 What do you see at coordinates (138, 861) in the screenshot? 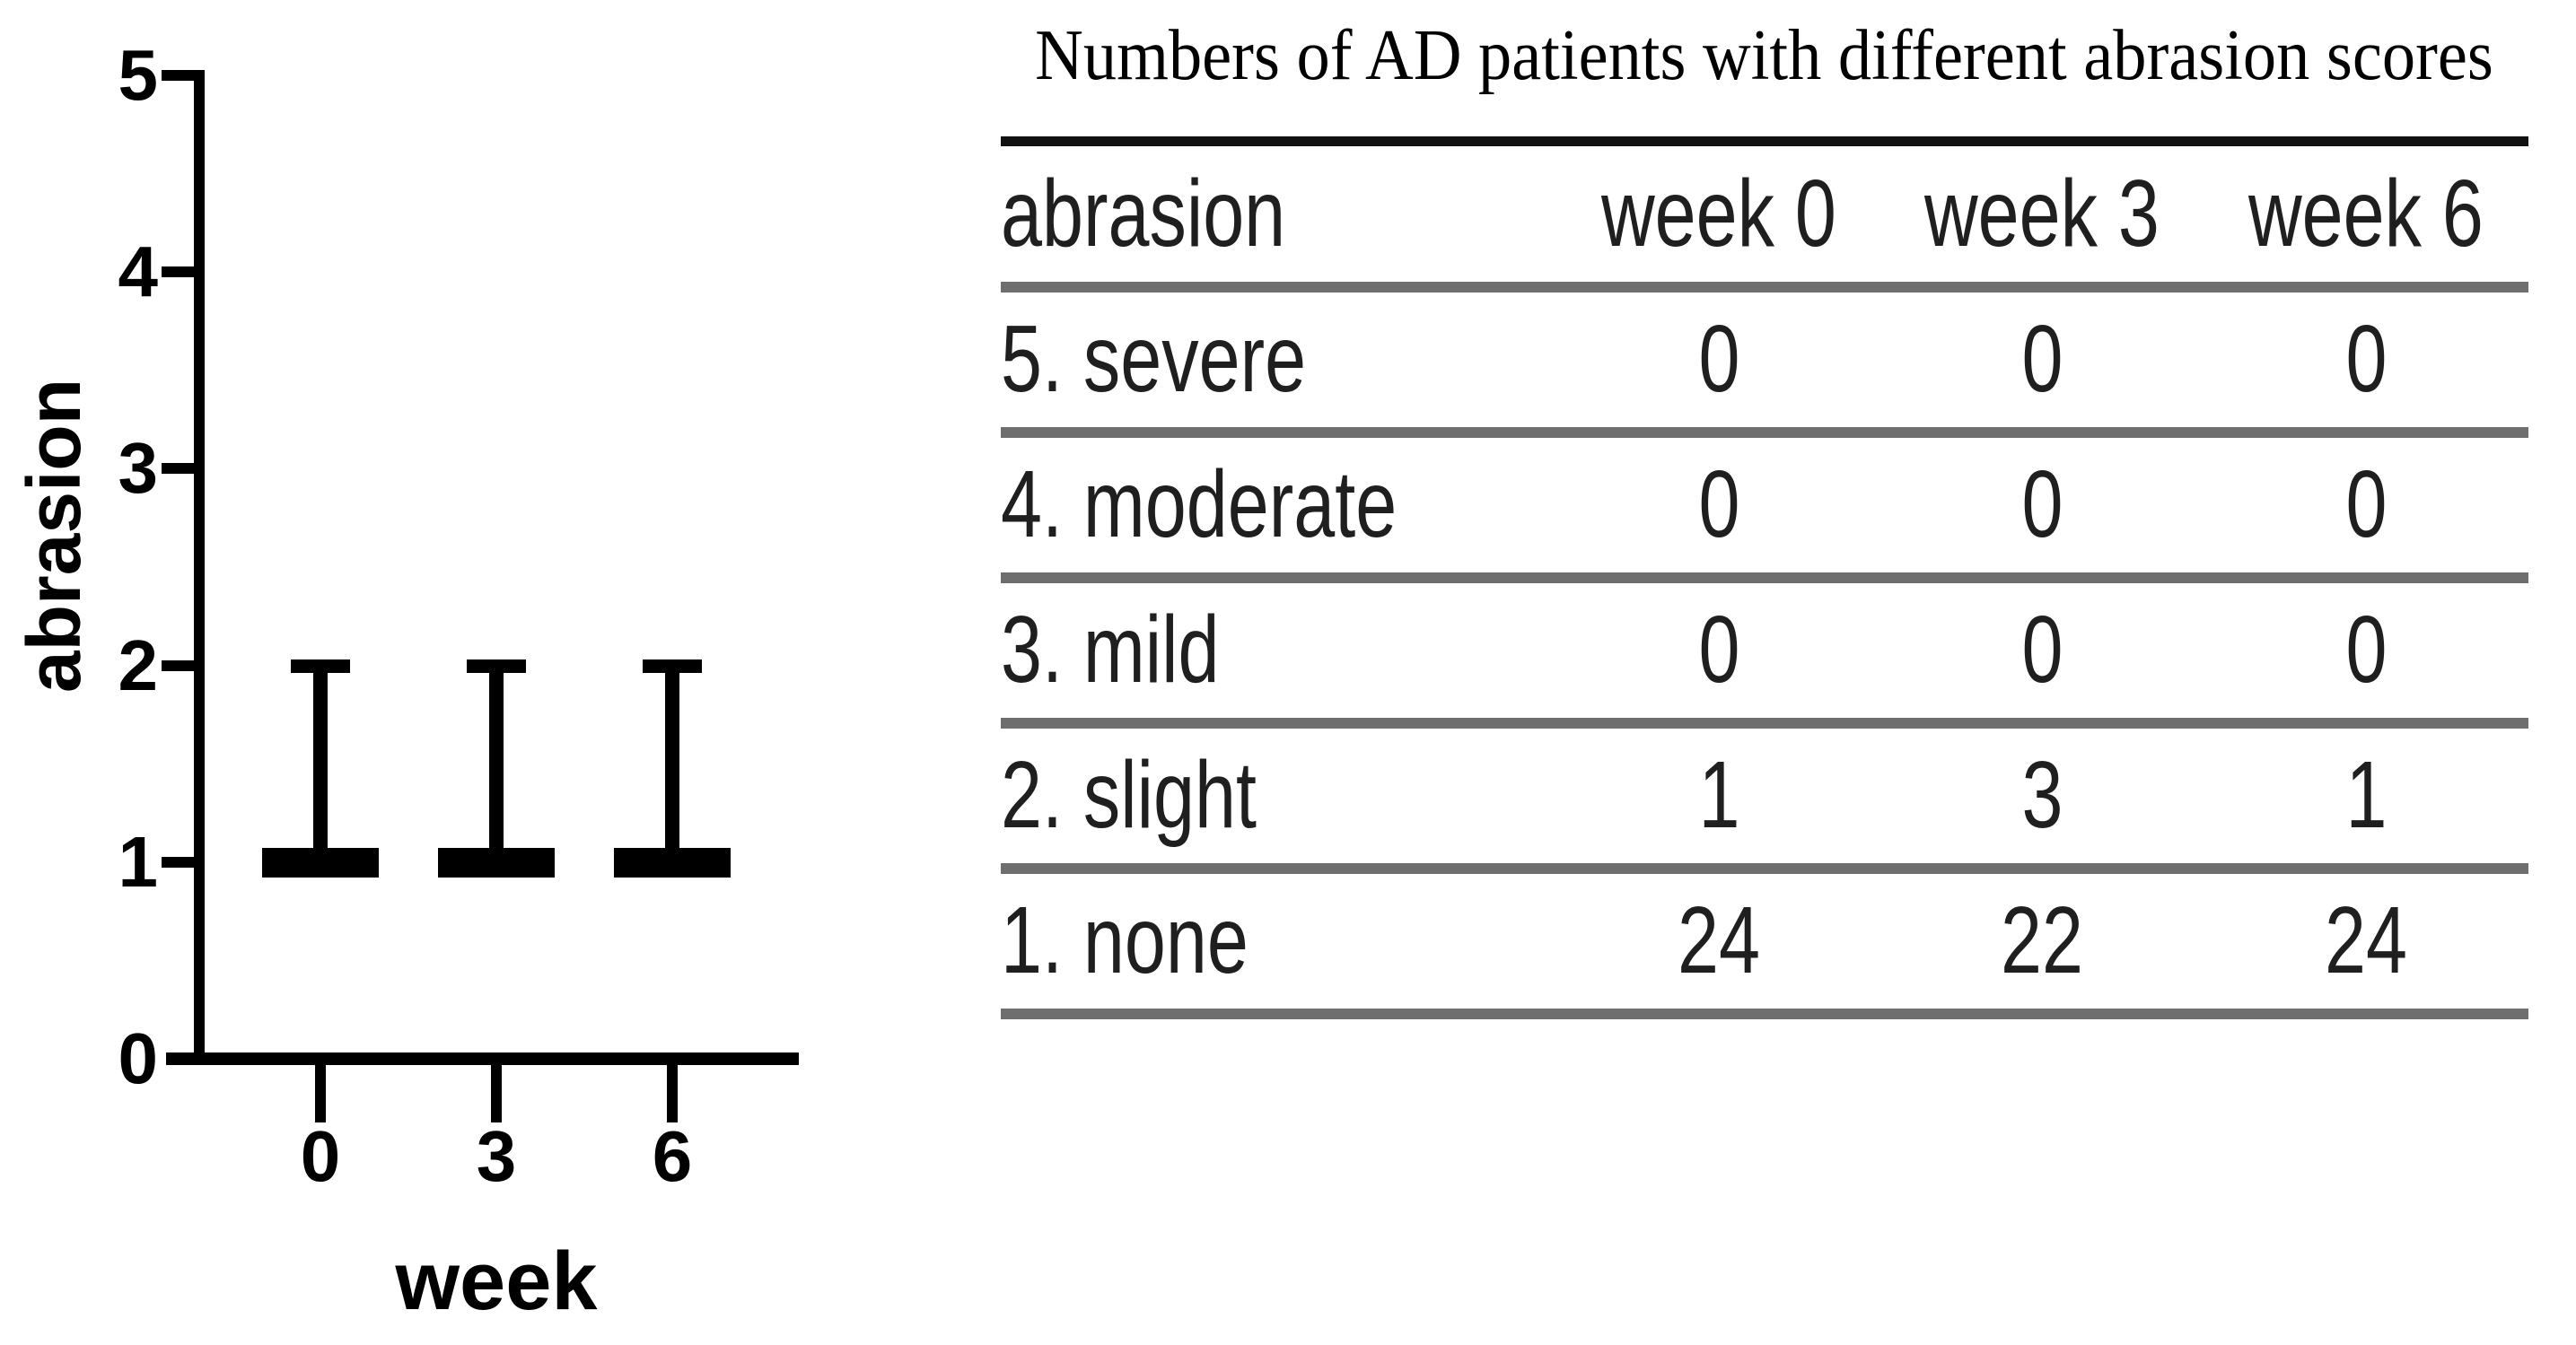
I see `y-tick-label: 1` at bounding box center [138, 861].